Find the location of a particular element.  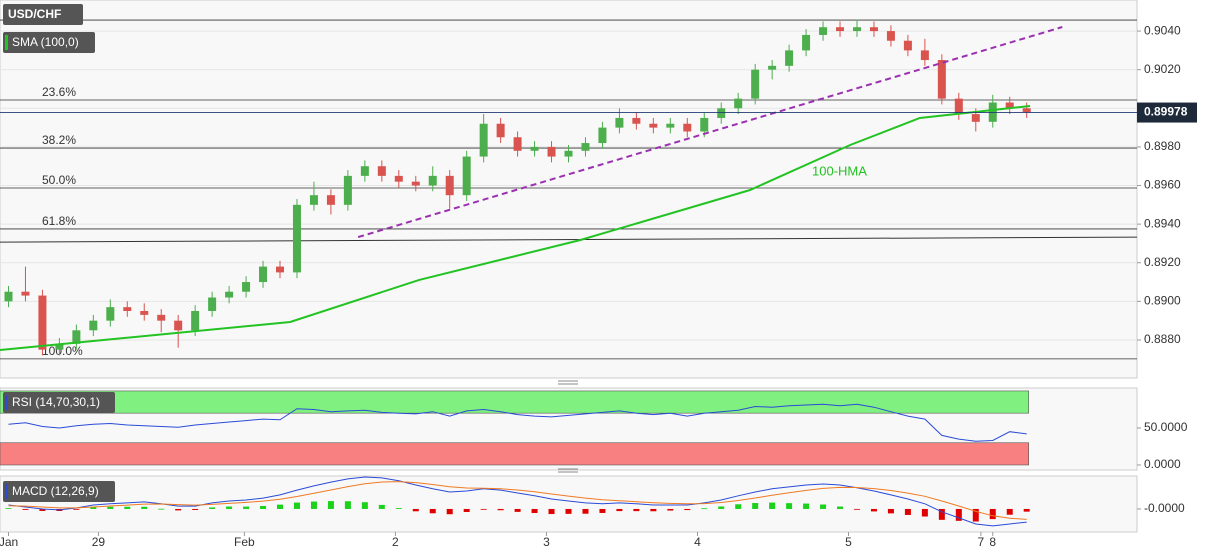

label-box: MACD (12,26,9) is located at coordinates (59, 491).